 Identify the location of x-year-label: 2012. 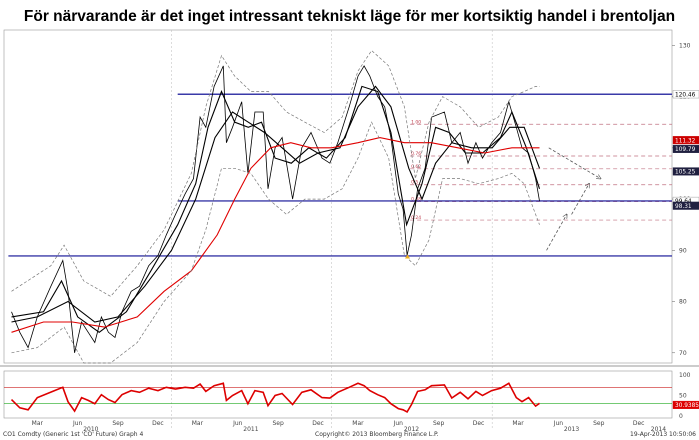
(411, 429).